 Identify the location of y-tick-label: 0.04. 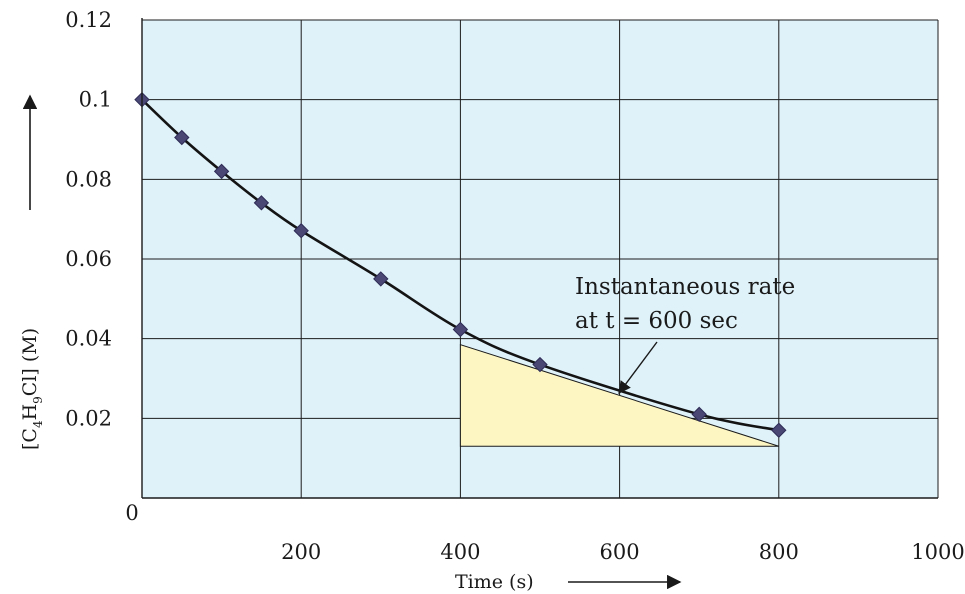
(88, 339).